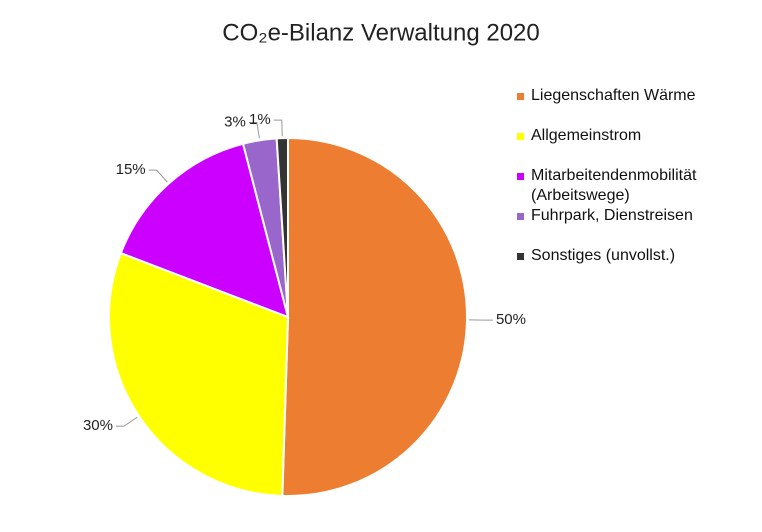 The image size is (762, 532). I want to click on legend-item: Allgemeinstrom, so click(622, 136).